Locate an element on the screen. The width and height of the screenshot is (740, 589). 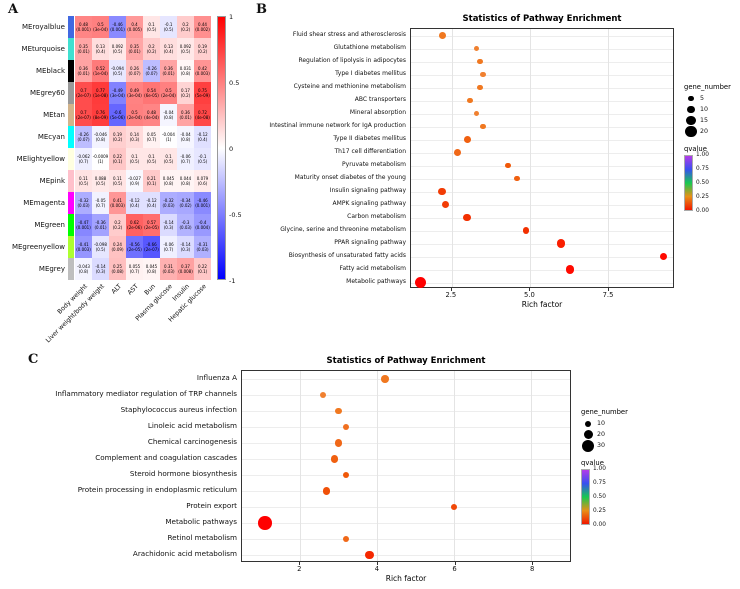
colorbar-tick-label: 0.5 is located at coordinates (234, 83).